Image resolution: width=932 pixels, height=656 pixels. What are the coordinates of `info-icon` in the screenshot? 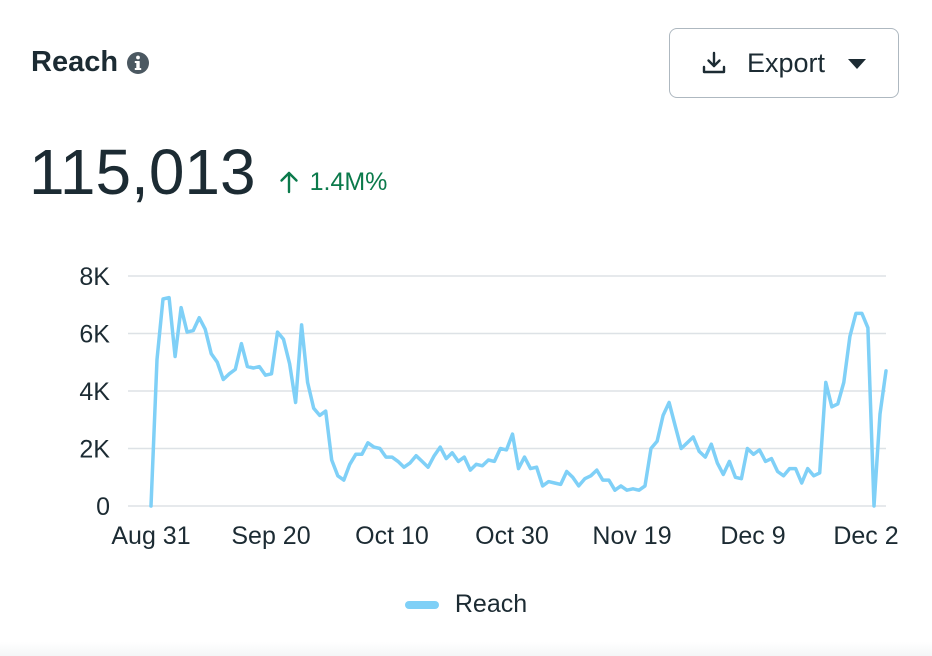 It's located at (138, 63).